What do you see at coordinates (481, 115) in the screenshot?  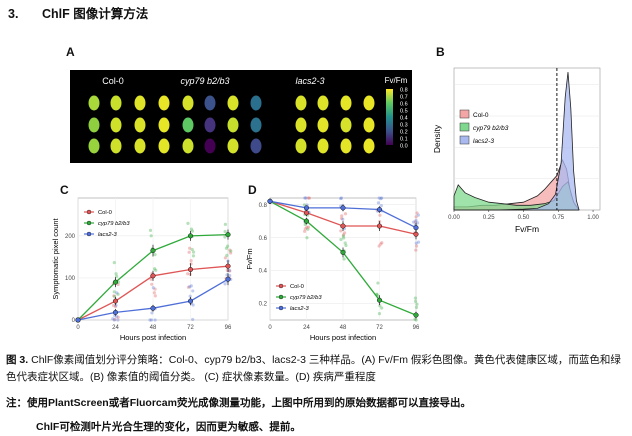 I see `legend-entry: Col-0` at bounding box center [481, 115].